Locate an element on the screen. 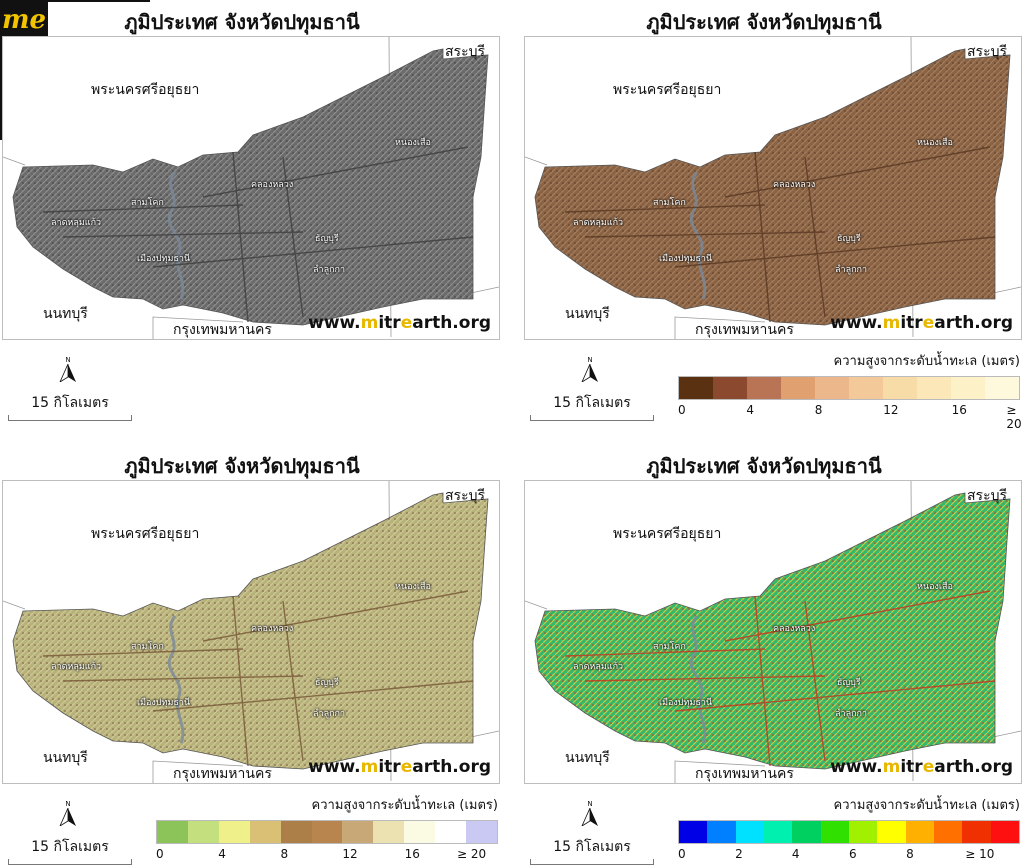 The height and width of the screenshot is (866, 1024). legend-tick-label: 0 is located at coordinates (160, 854).